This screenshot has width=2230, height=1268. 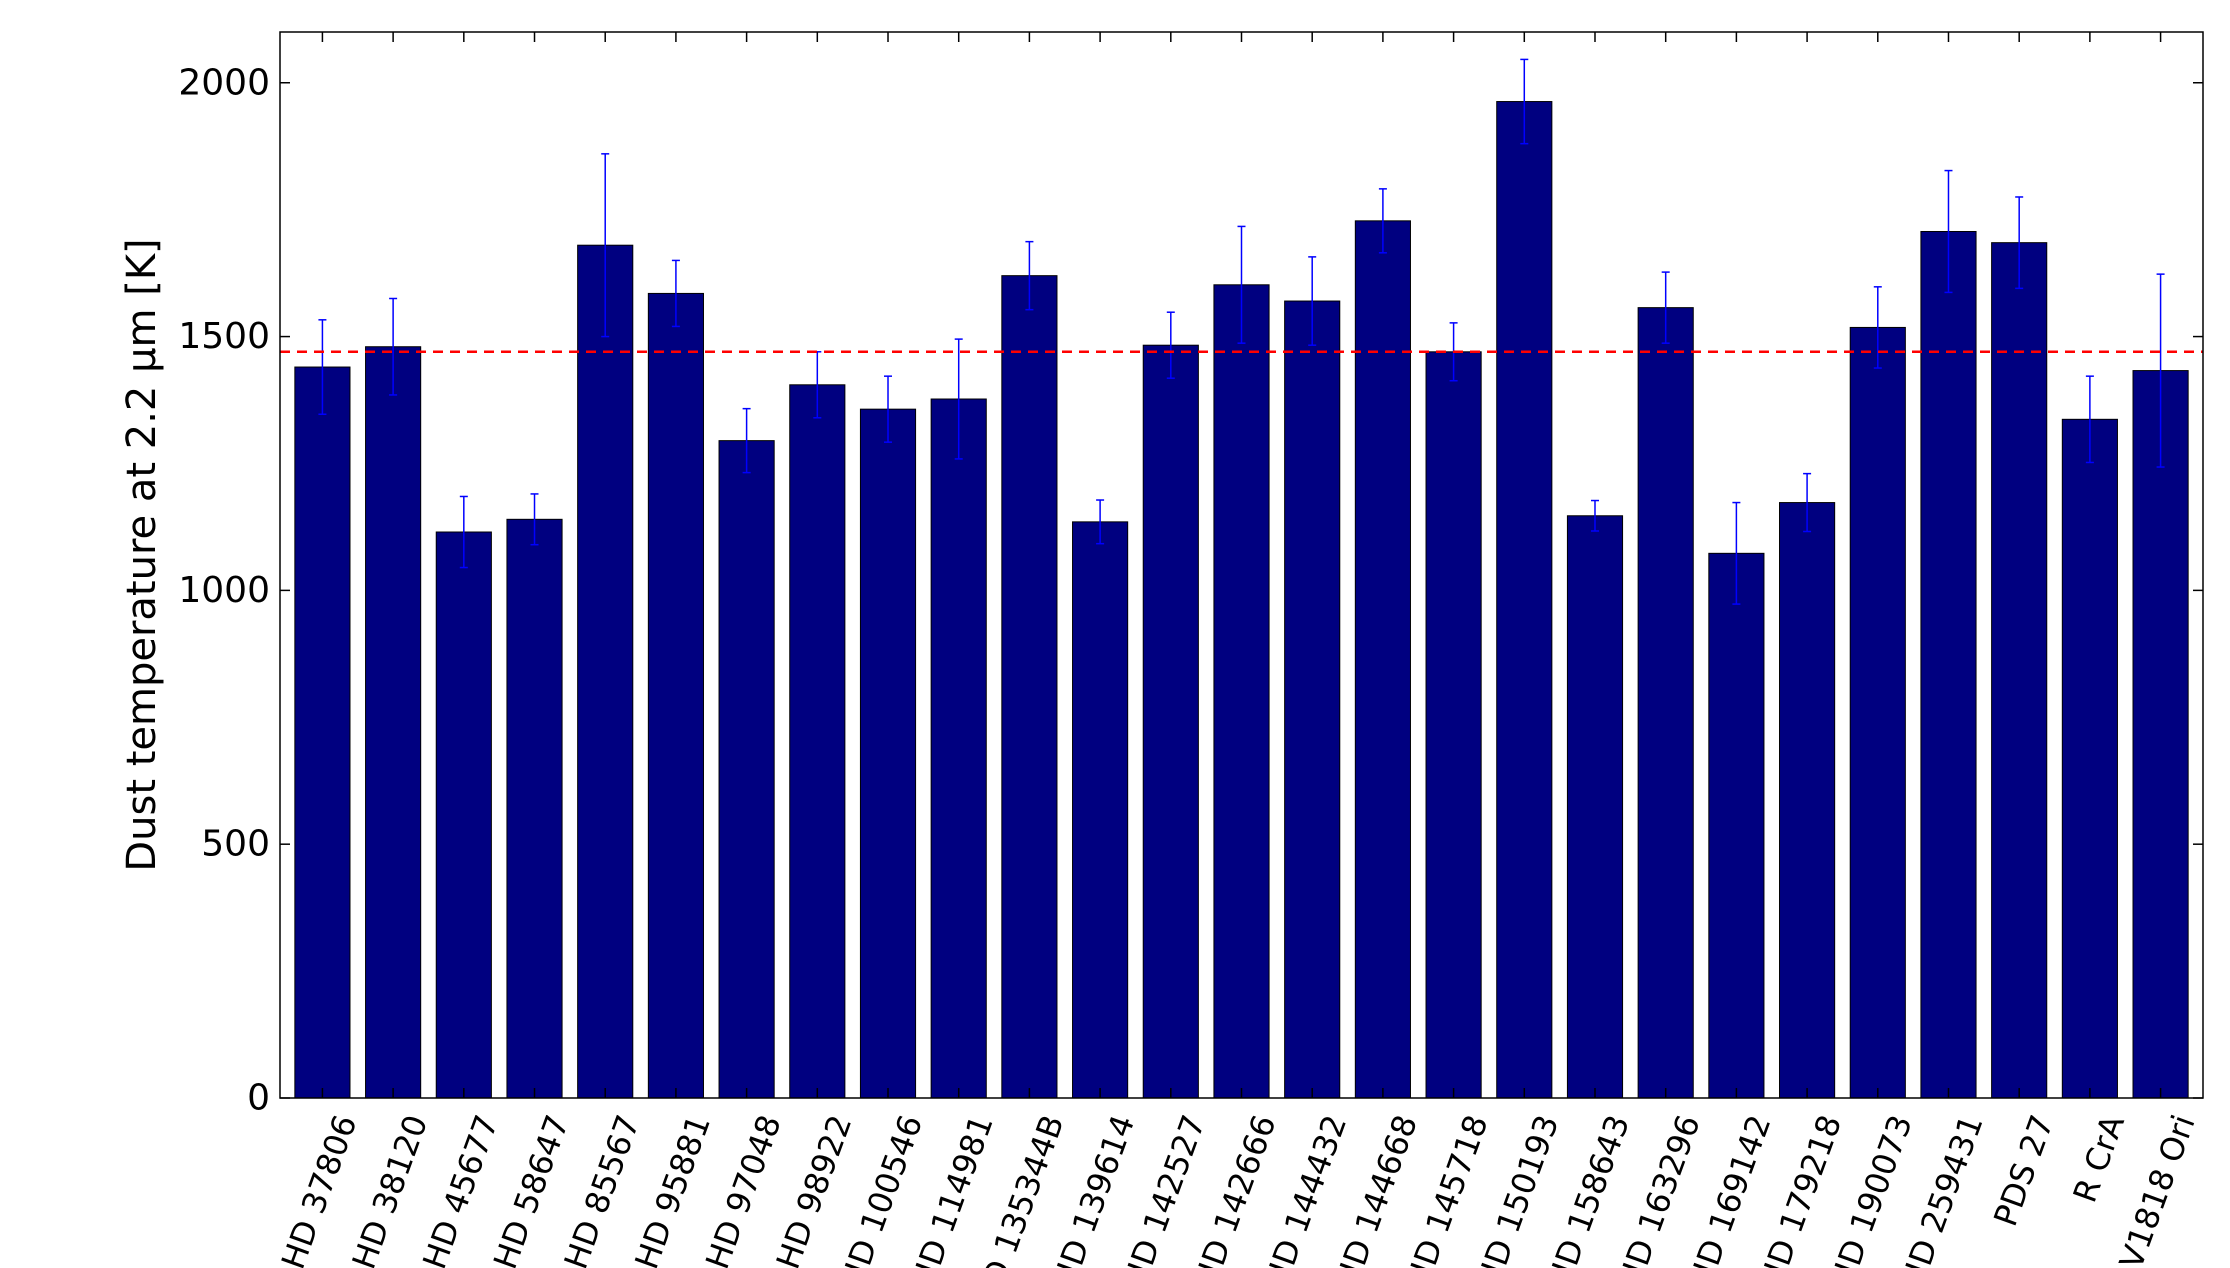 I want to click on y-tick-labels: 0 500 1000 1500 2000, so click(x=224, y=590).